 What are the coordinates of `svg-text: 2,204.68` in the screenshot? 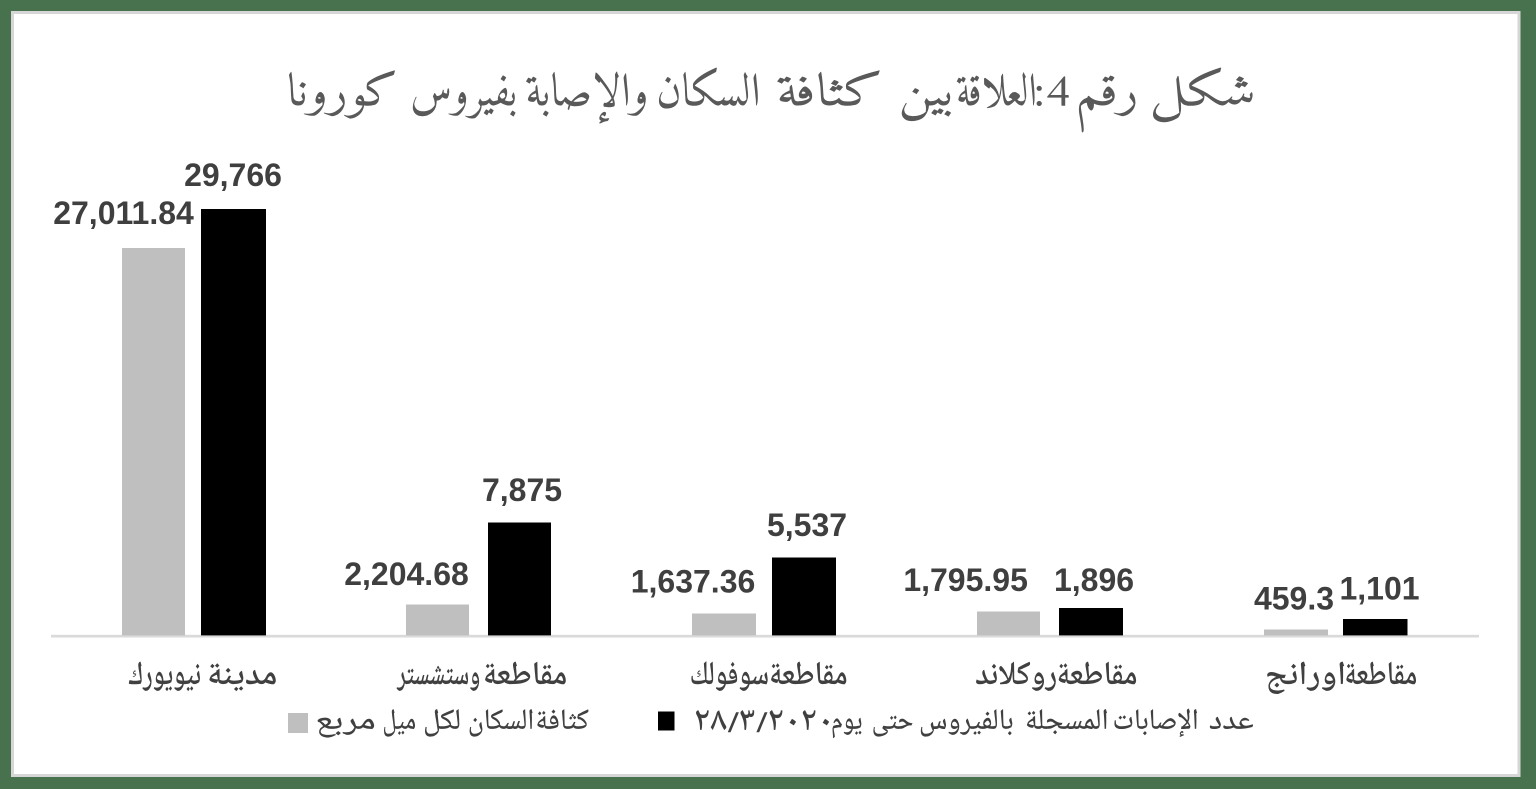 It's located at (406, 574).